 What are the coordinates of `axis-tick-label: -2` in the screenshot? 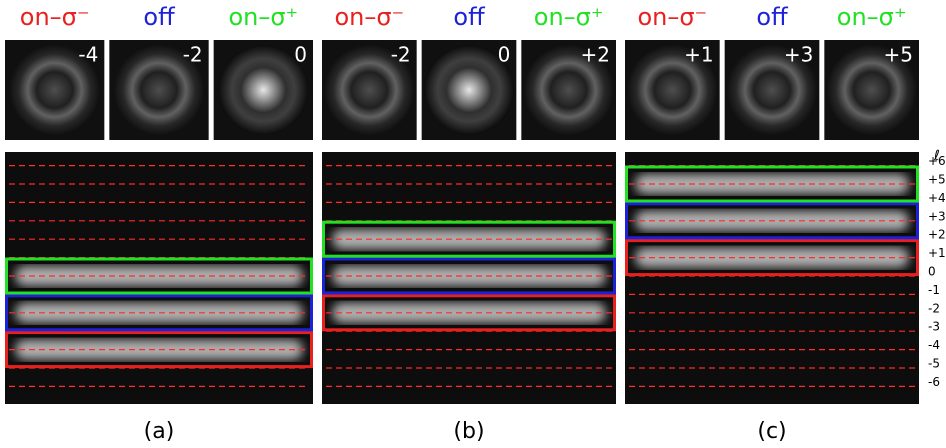 It's located at (934, 308).